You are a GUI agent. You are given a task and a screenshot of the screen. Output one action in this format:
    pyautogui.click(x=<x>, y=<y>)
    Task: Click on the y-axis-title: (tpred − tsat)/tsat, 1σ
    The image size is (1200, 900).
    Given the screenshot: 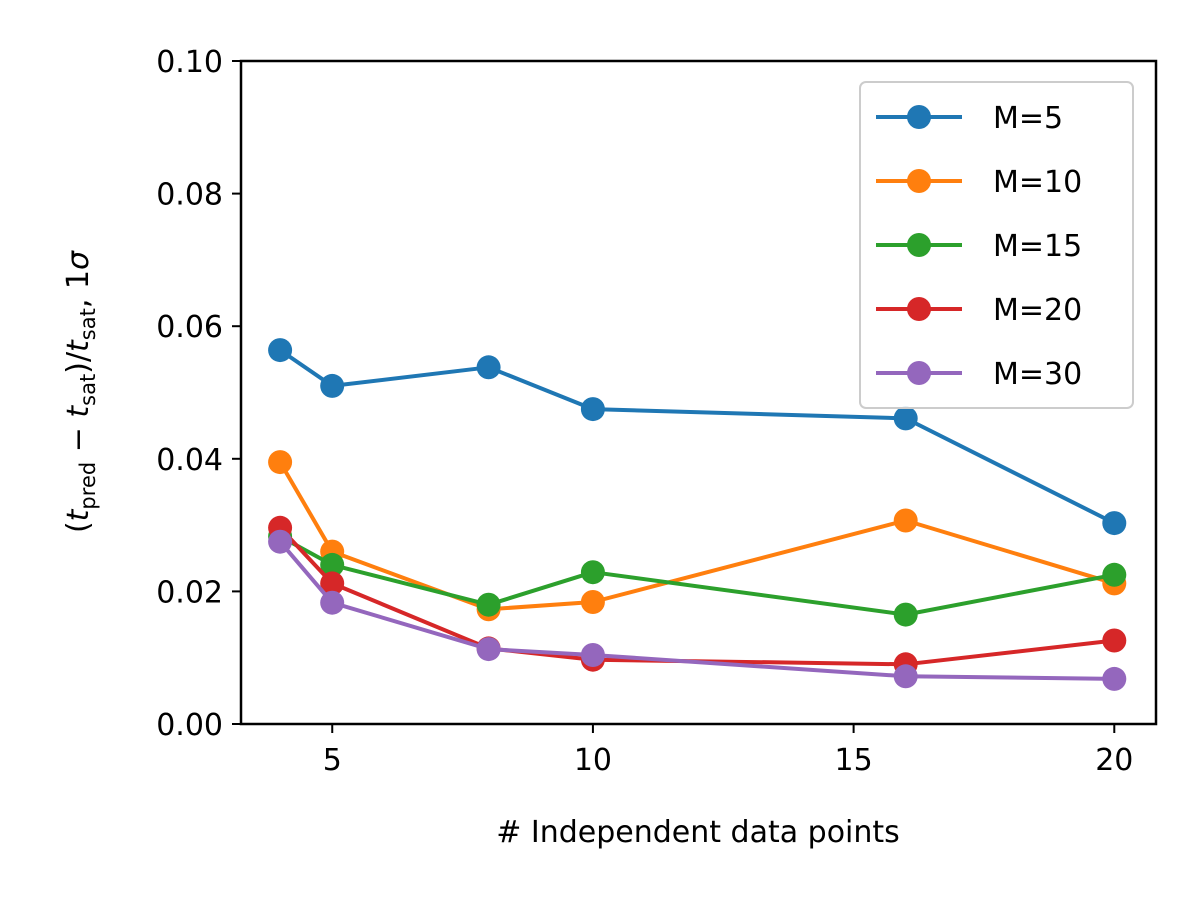 What is the action you would take?
    pyautogui.click(x=80, y=391)
    